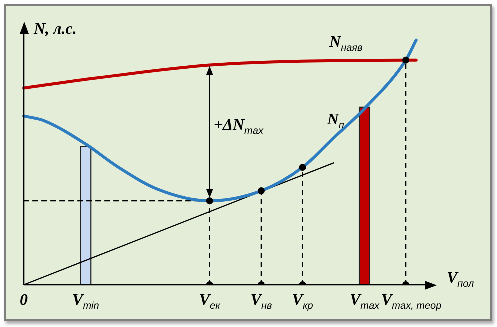 This screenshot has width=497, height=327. What do you see at coordinates (24, 300) in the screenshot?
I see `x-tick-label: 0` at bounding box center [24, 300].